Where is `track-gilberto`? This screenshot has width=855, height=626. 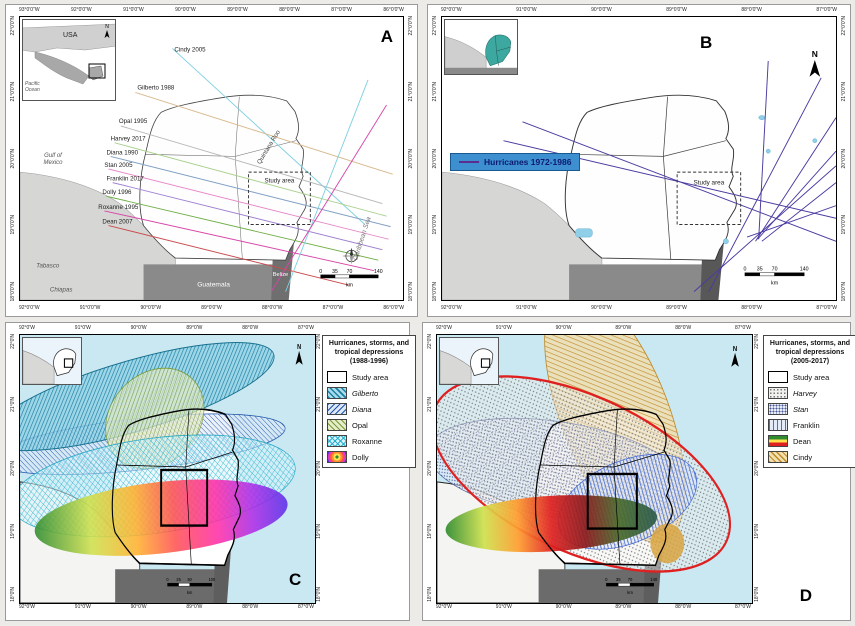 track-gilberto is located at coordinates (264, 133).